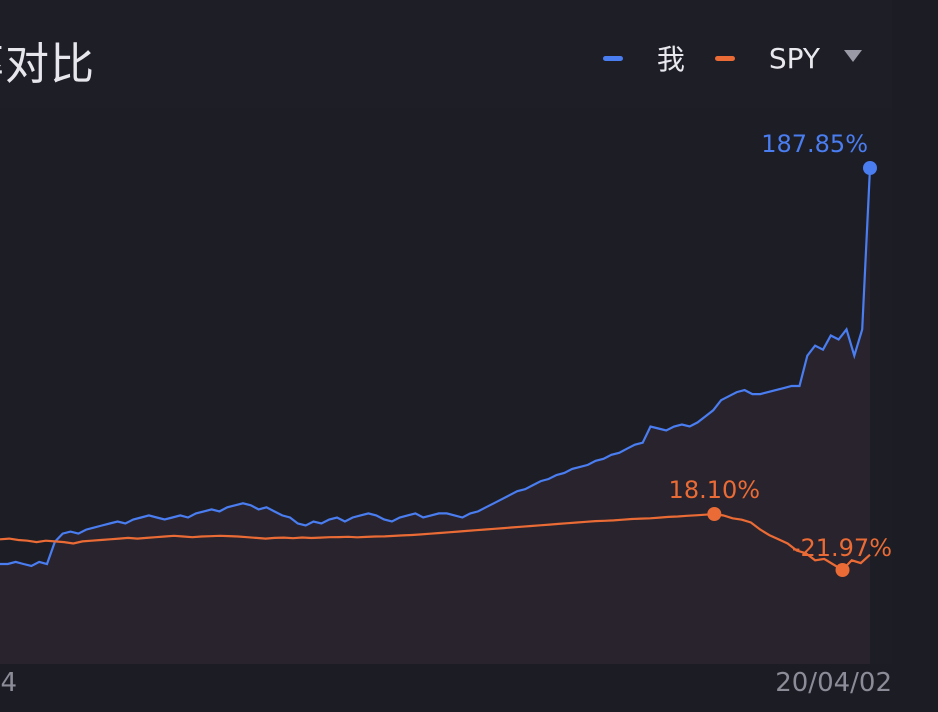  What do you see at coordinates (715, 490) in the screenshot?
I see `high-label-spy: 18.10%` at bounding box center [715, 490].